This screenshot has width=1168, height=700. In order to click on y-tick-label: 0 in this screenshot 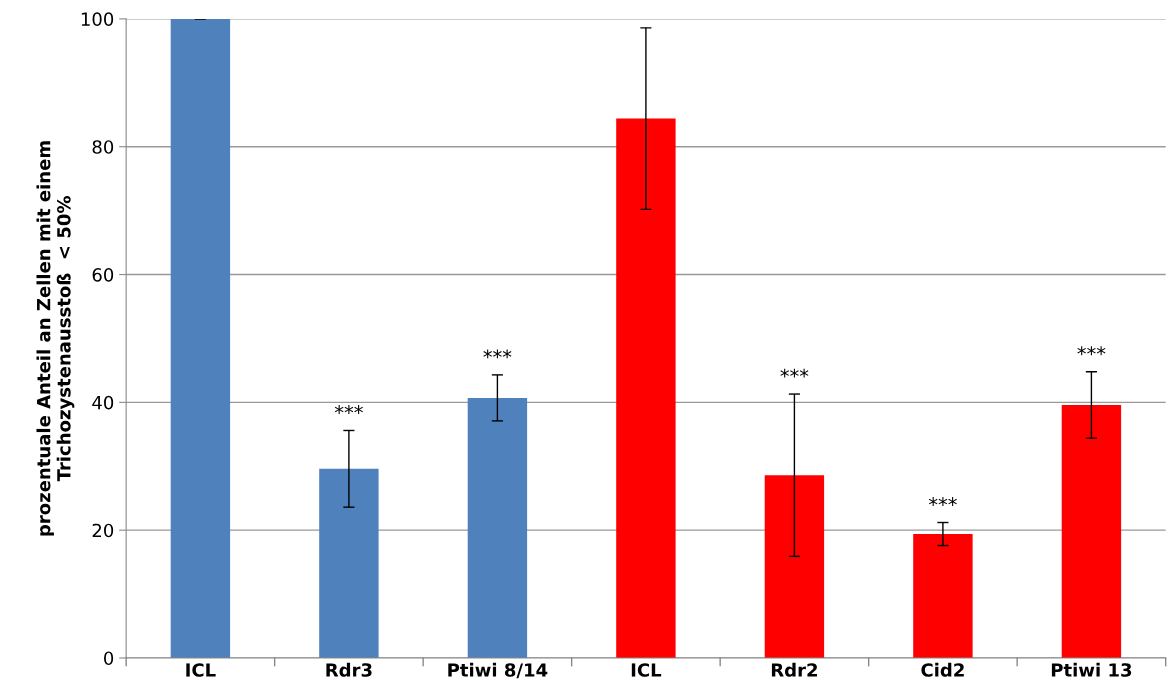, I will do `click(109, 658)`.